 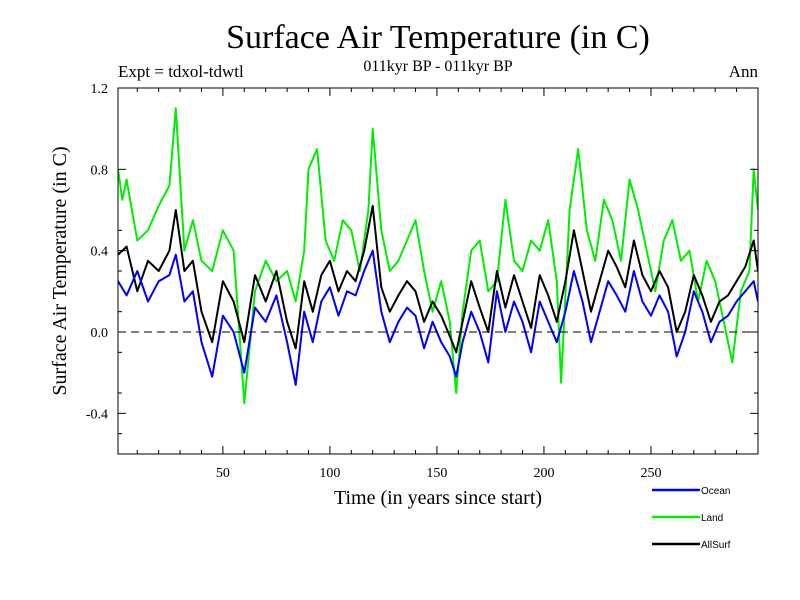 I want to click on legend: Ocean Land AllSurf, so click(x=691, y=518).